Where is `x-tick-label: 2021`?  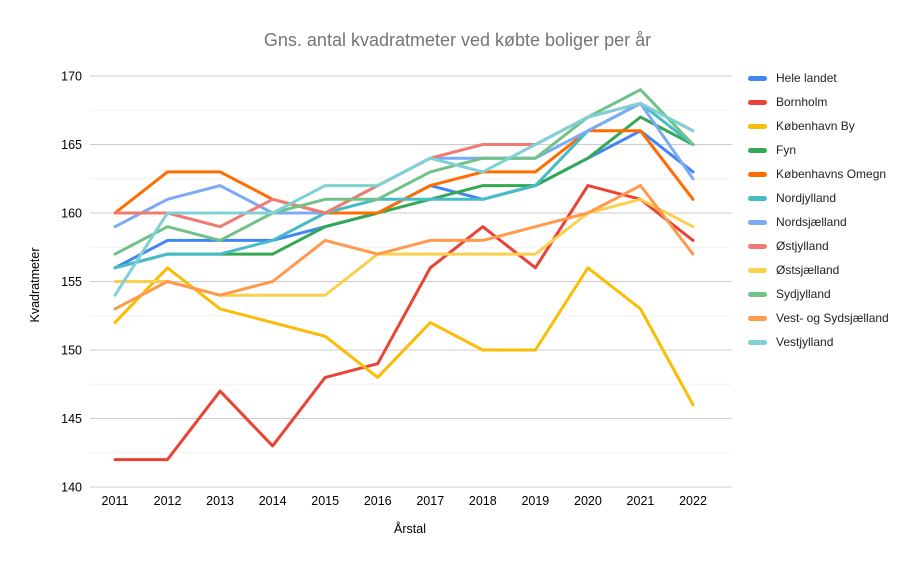
x-tick-label: 2021 is located at coordinates (641, 501).